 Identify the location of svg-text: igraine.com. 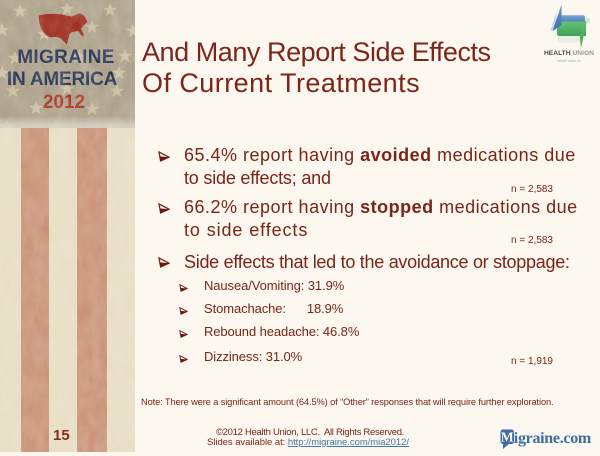
(553, 438).